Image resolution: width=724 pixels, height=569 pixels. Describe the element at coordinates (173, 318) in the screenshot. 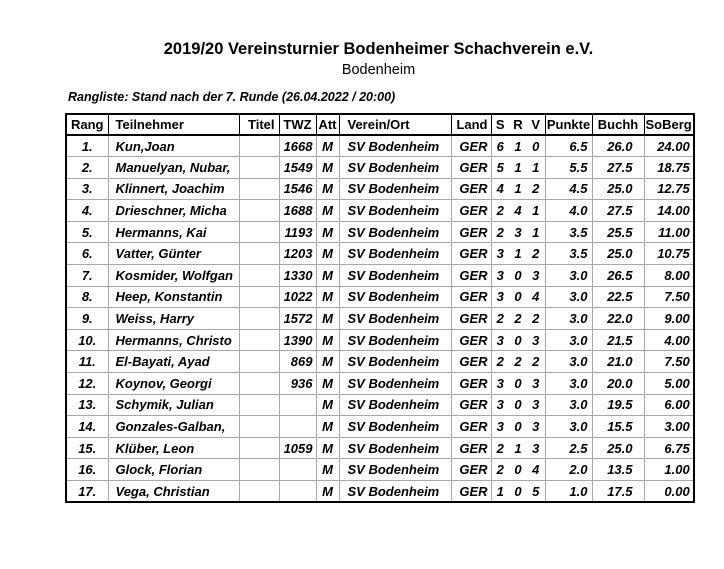

I see `cell-teilnehmer: Weiss, Harry` at that location.